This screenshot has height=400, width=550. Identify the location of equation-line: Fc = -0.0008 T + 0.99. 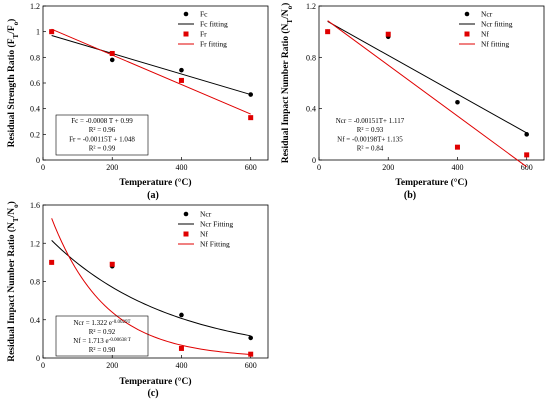
(102, 121).